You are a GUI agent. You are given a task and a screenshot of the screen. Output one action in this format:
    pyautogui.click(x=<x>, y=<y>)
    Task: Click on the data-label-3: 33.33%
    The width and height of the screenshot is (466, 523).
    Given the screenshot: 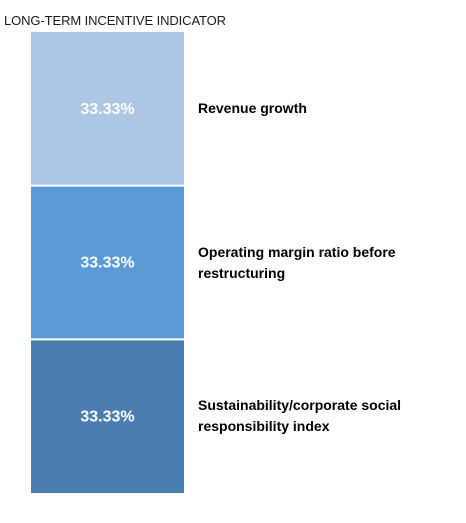 What is the action you would take?
    pyautogui.click(x=107, y=416)
    